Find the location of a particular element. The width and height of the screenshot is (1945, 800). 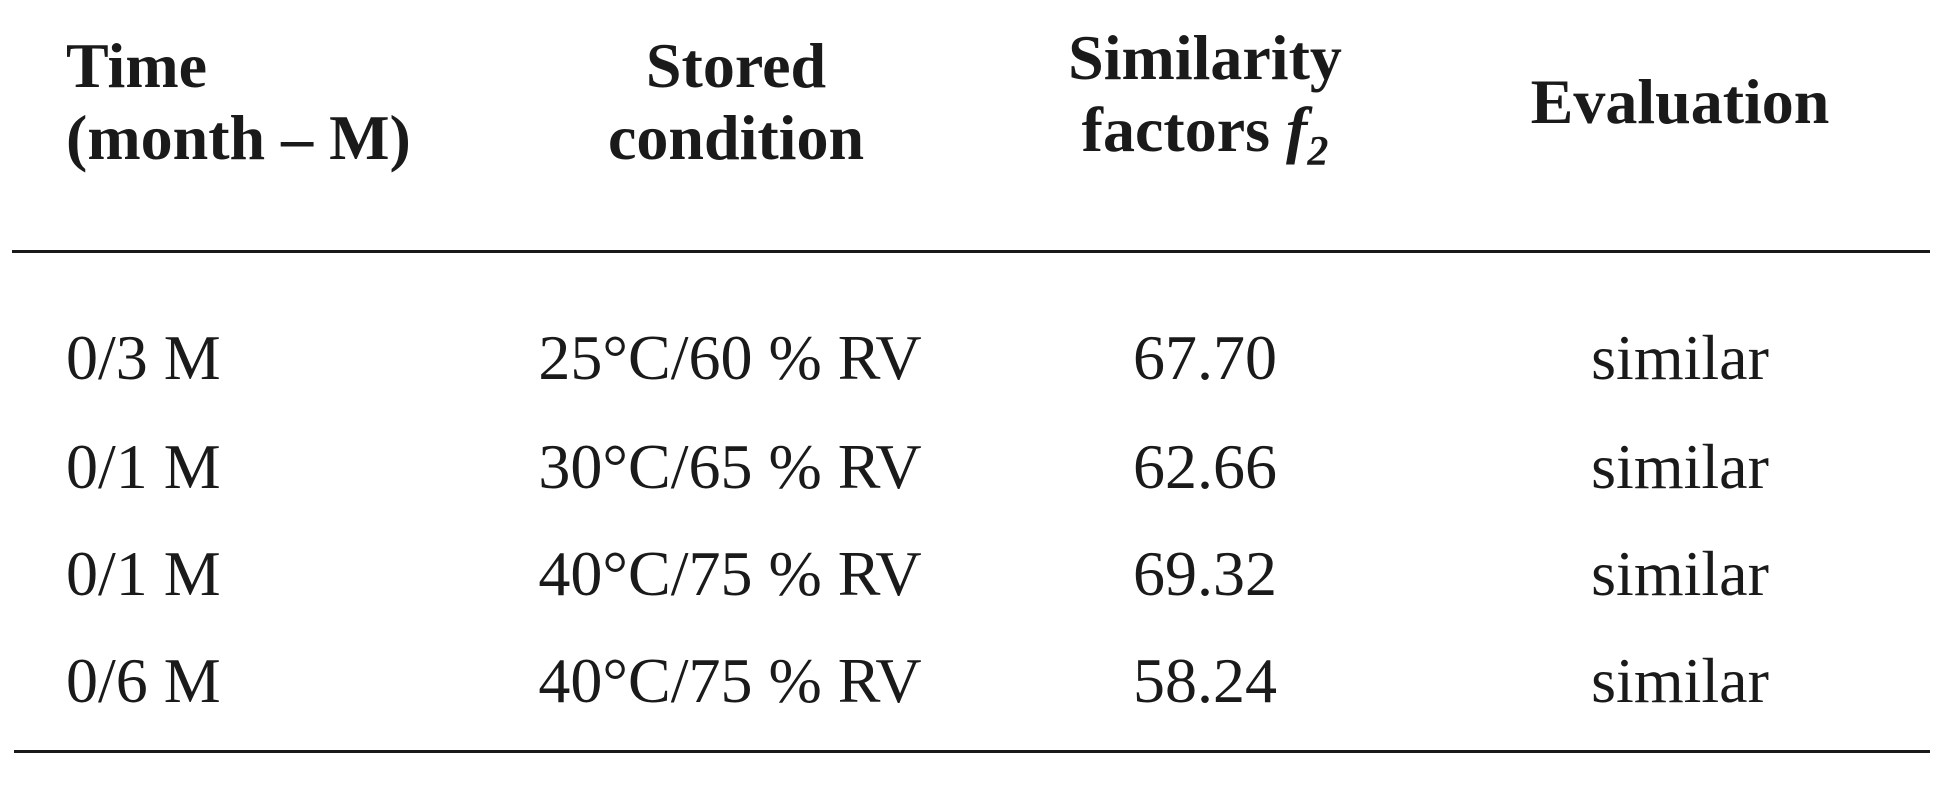

header-eval-label: Evaluation is located at coordinates (1680, 101).